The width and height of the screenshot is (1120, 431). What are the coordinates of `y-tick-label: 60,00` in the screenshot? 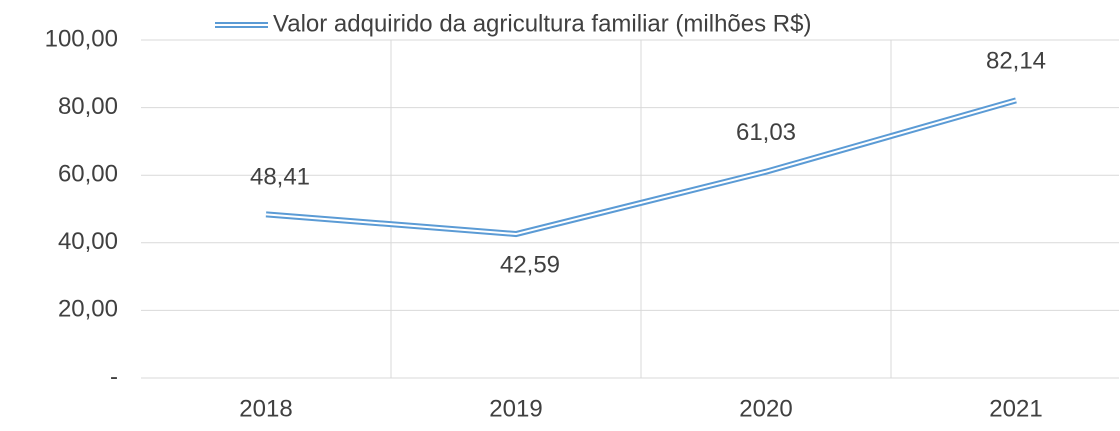 It's located at (88, 174).